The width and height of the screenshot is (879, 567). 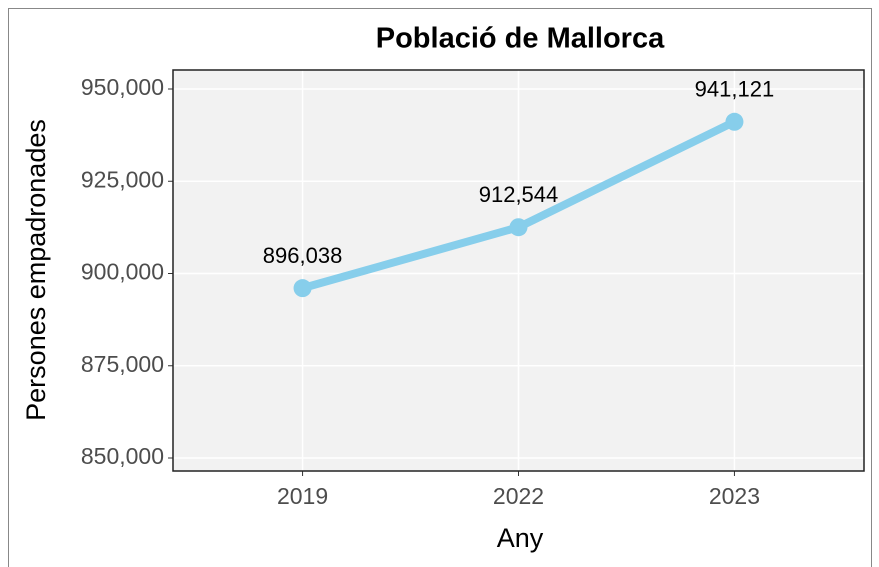 What do you see at coordinates (520, 538) in the screenshot?
I see `x-axis-label: Any` at bounding box center [520, 538].